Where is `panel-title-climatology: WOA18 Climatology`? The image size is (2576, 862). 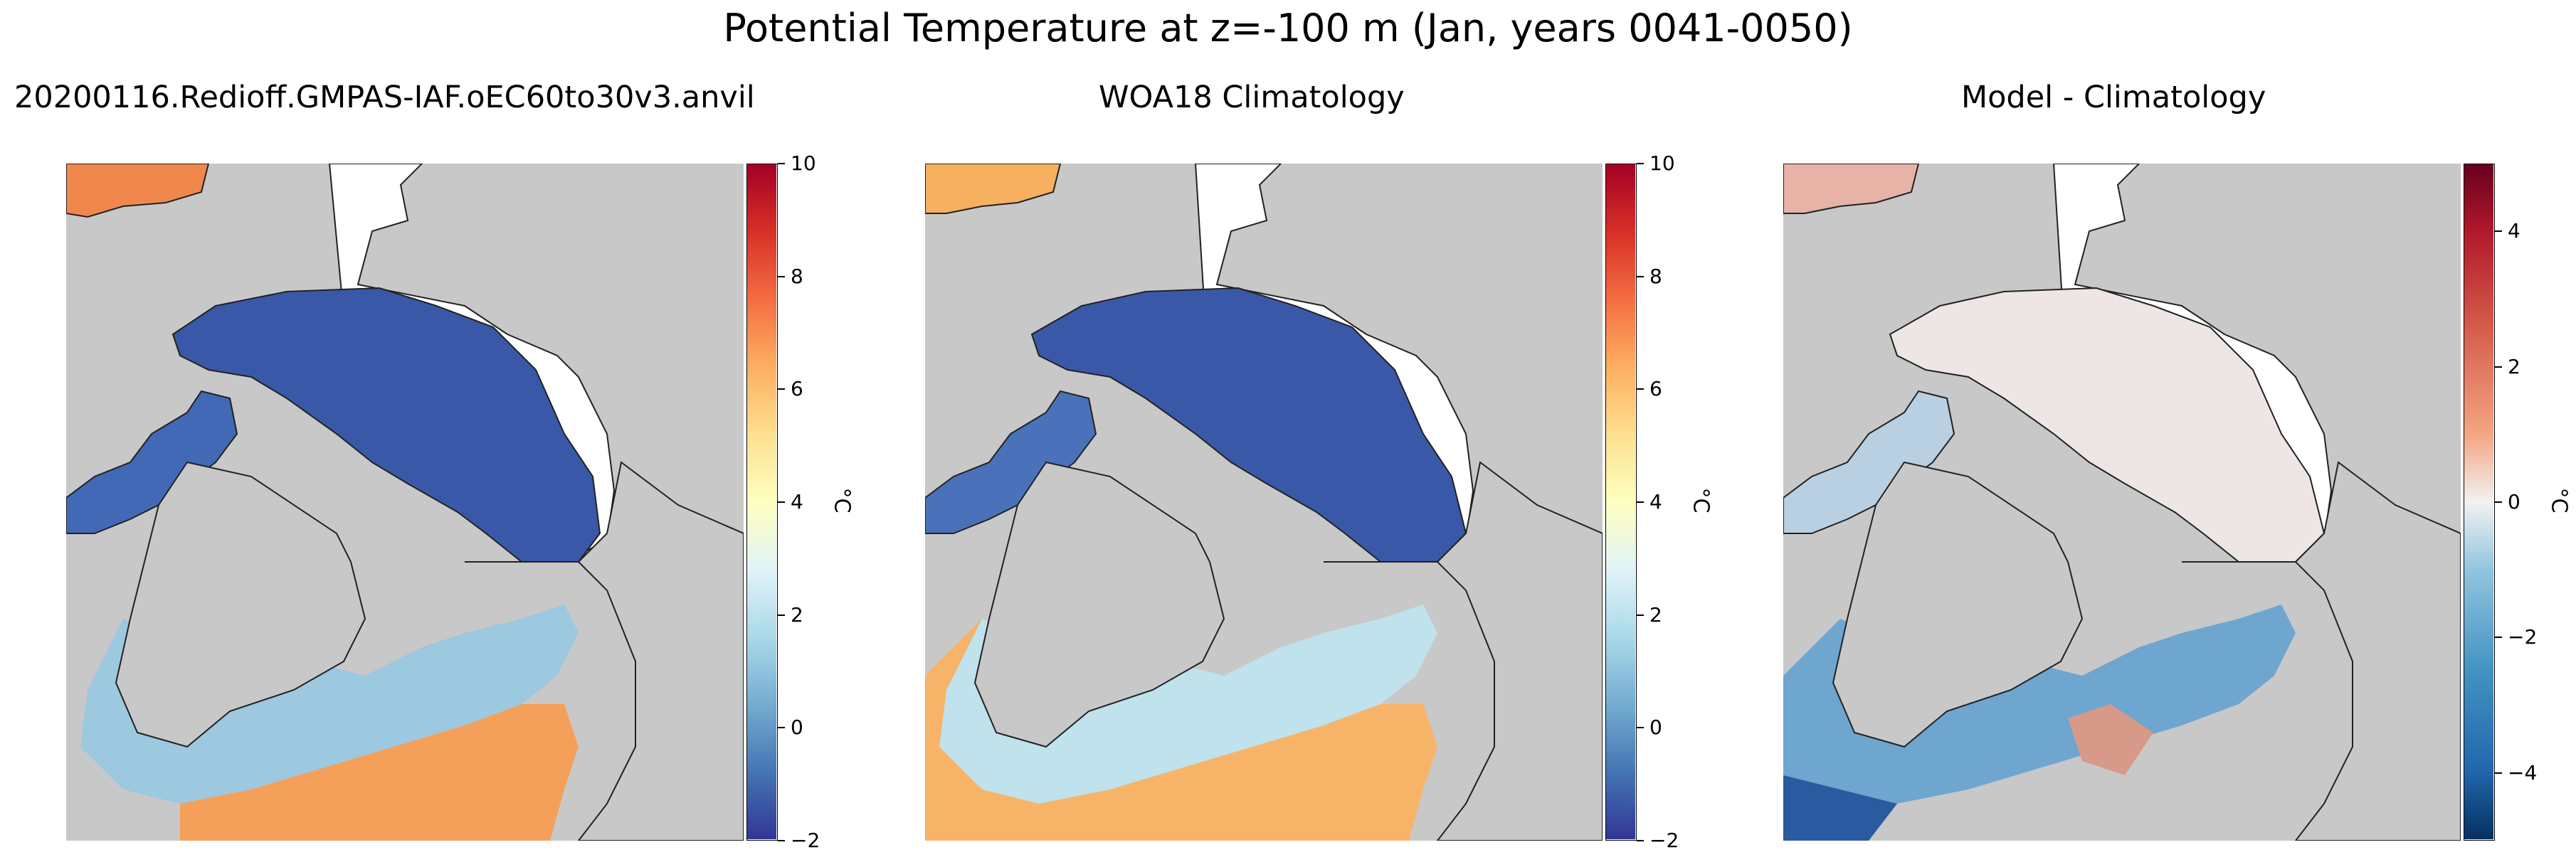 panel-title-climatology: WOA18 Climatology is located at coordinates (1252, 97).